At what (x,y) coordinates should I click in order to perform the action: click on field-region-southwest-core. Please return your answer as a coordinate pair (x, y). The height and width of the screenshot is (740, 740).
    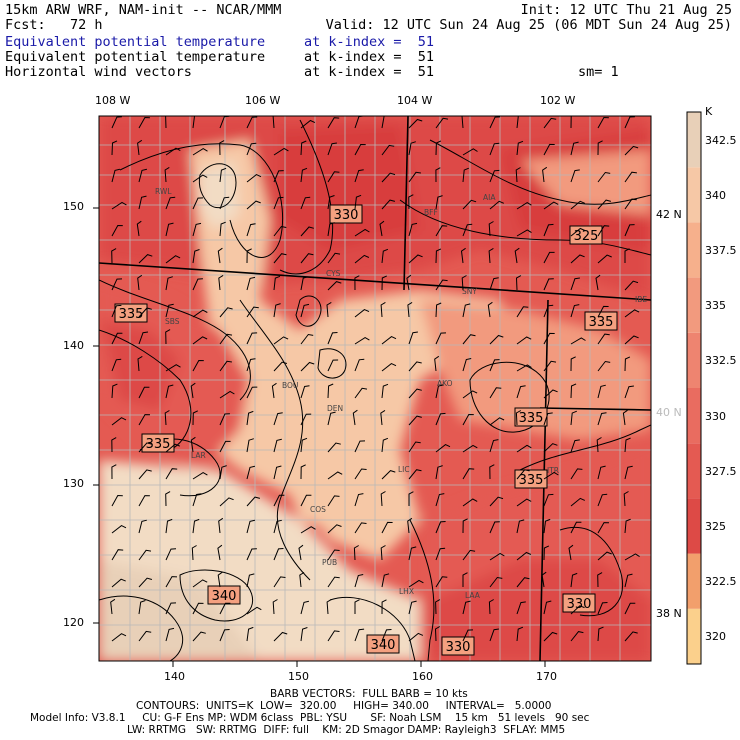
    Looking at the image, I should click on (179, 610).